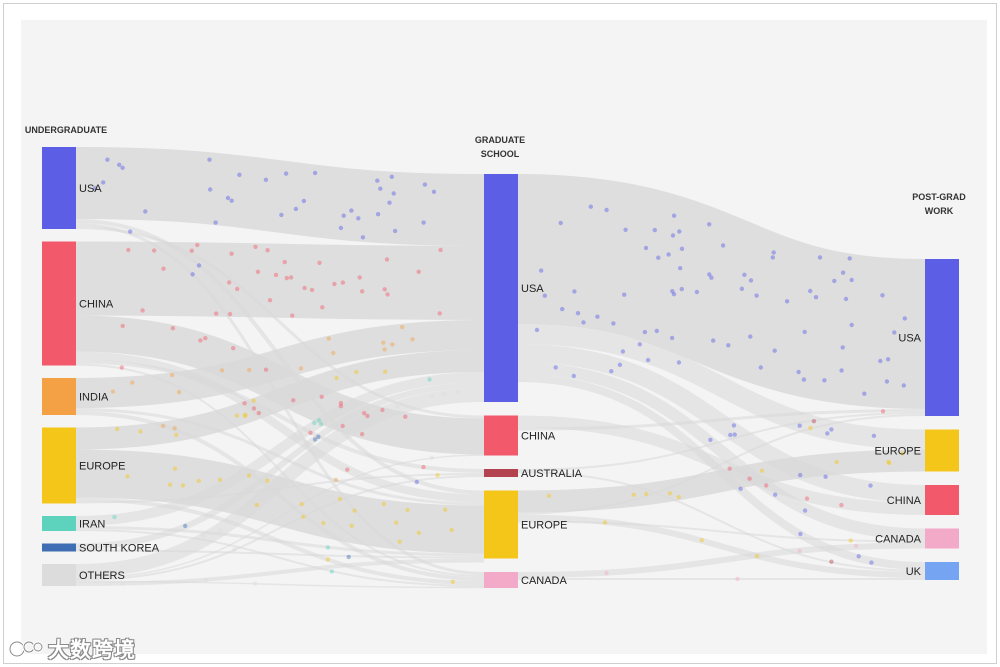 This screenshot has width=1000, height=667. What do you see at coordinates (538, 437) in the screenshot?
I see `node-label-g_china: CHINA` at bounding box center [538, 437].